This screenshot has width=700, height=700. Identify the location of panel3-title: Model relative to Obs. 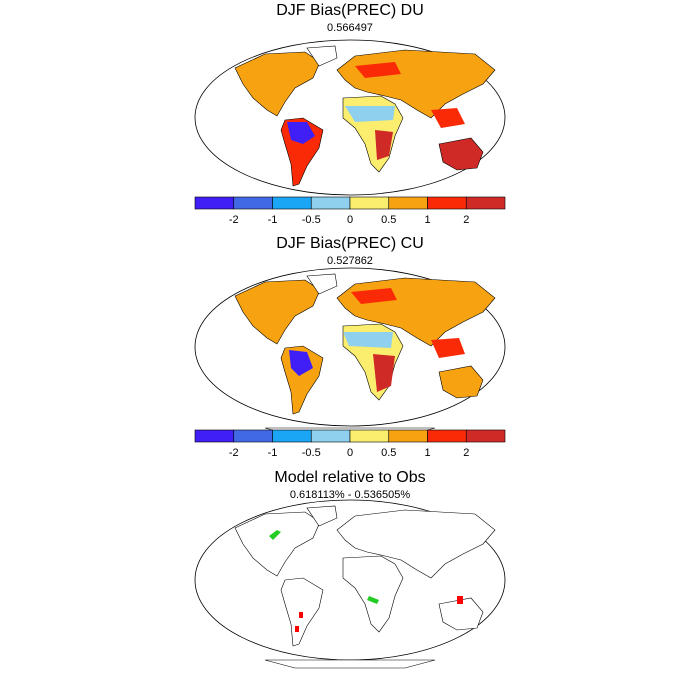
(350, 477).